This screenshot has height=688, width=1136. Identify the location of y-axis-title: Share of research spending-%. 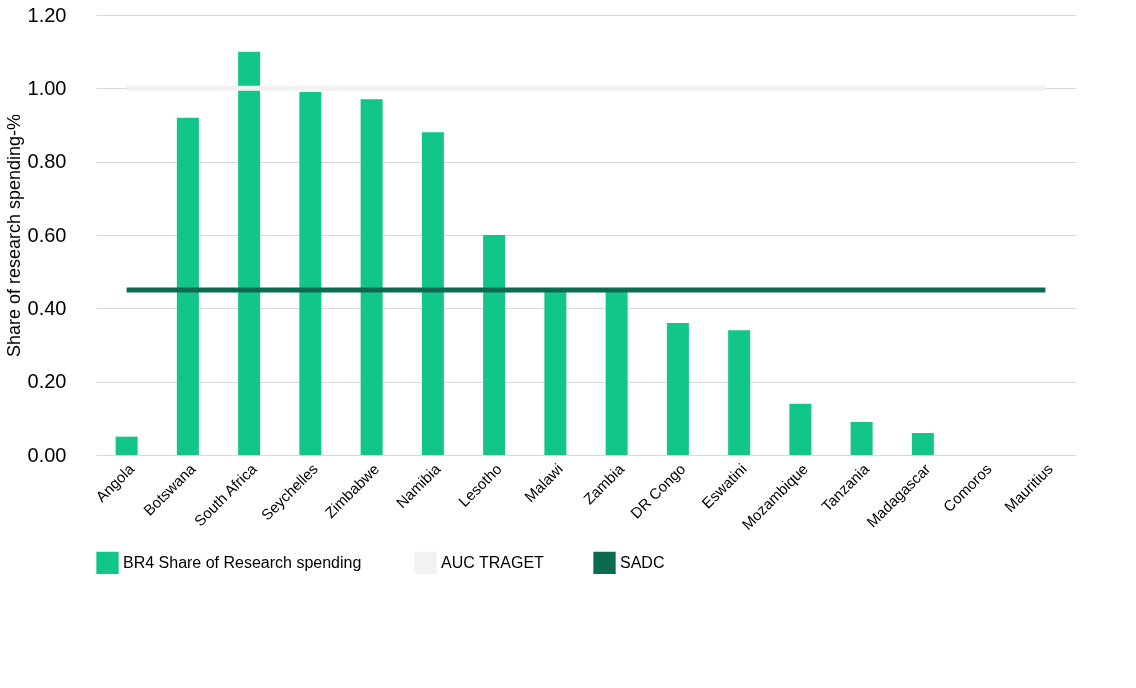
(13, 235).